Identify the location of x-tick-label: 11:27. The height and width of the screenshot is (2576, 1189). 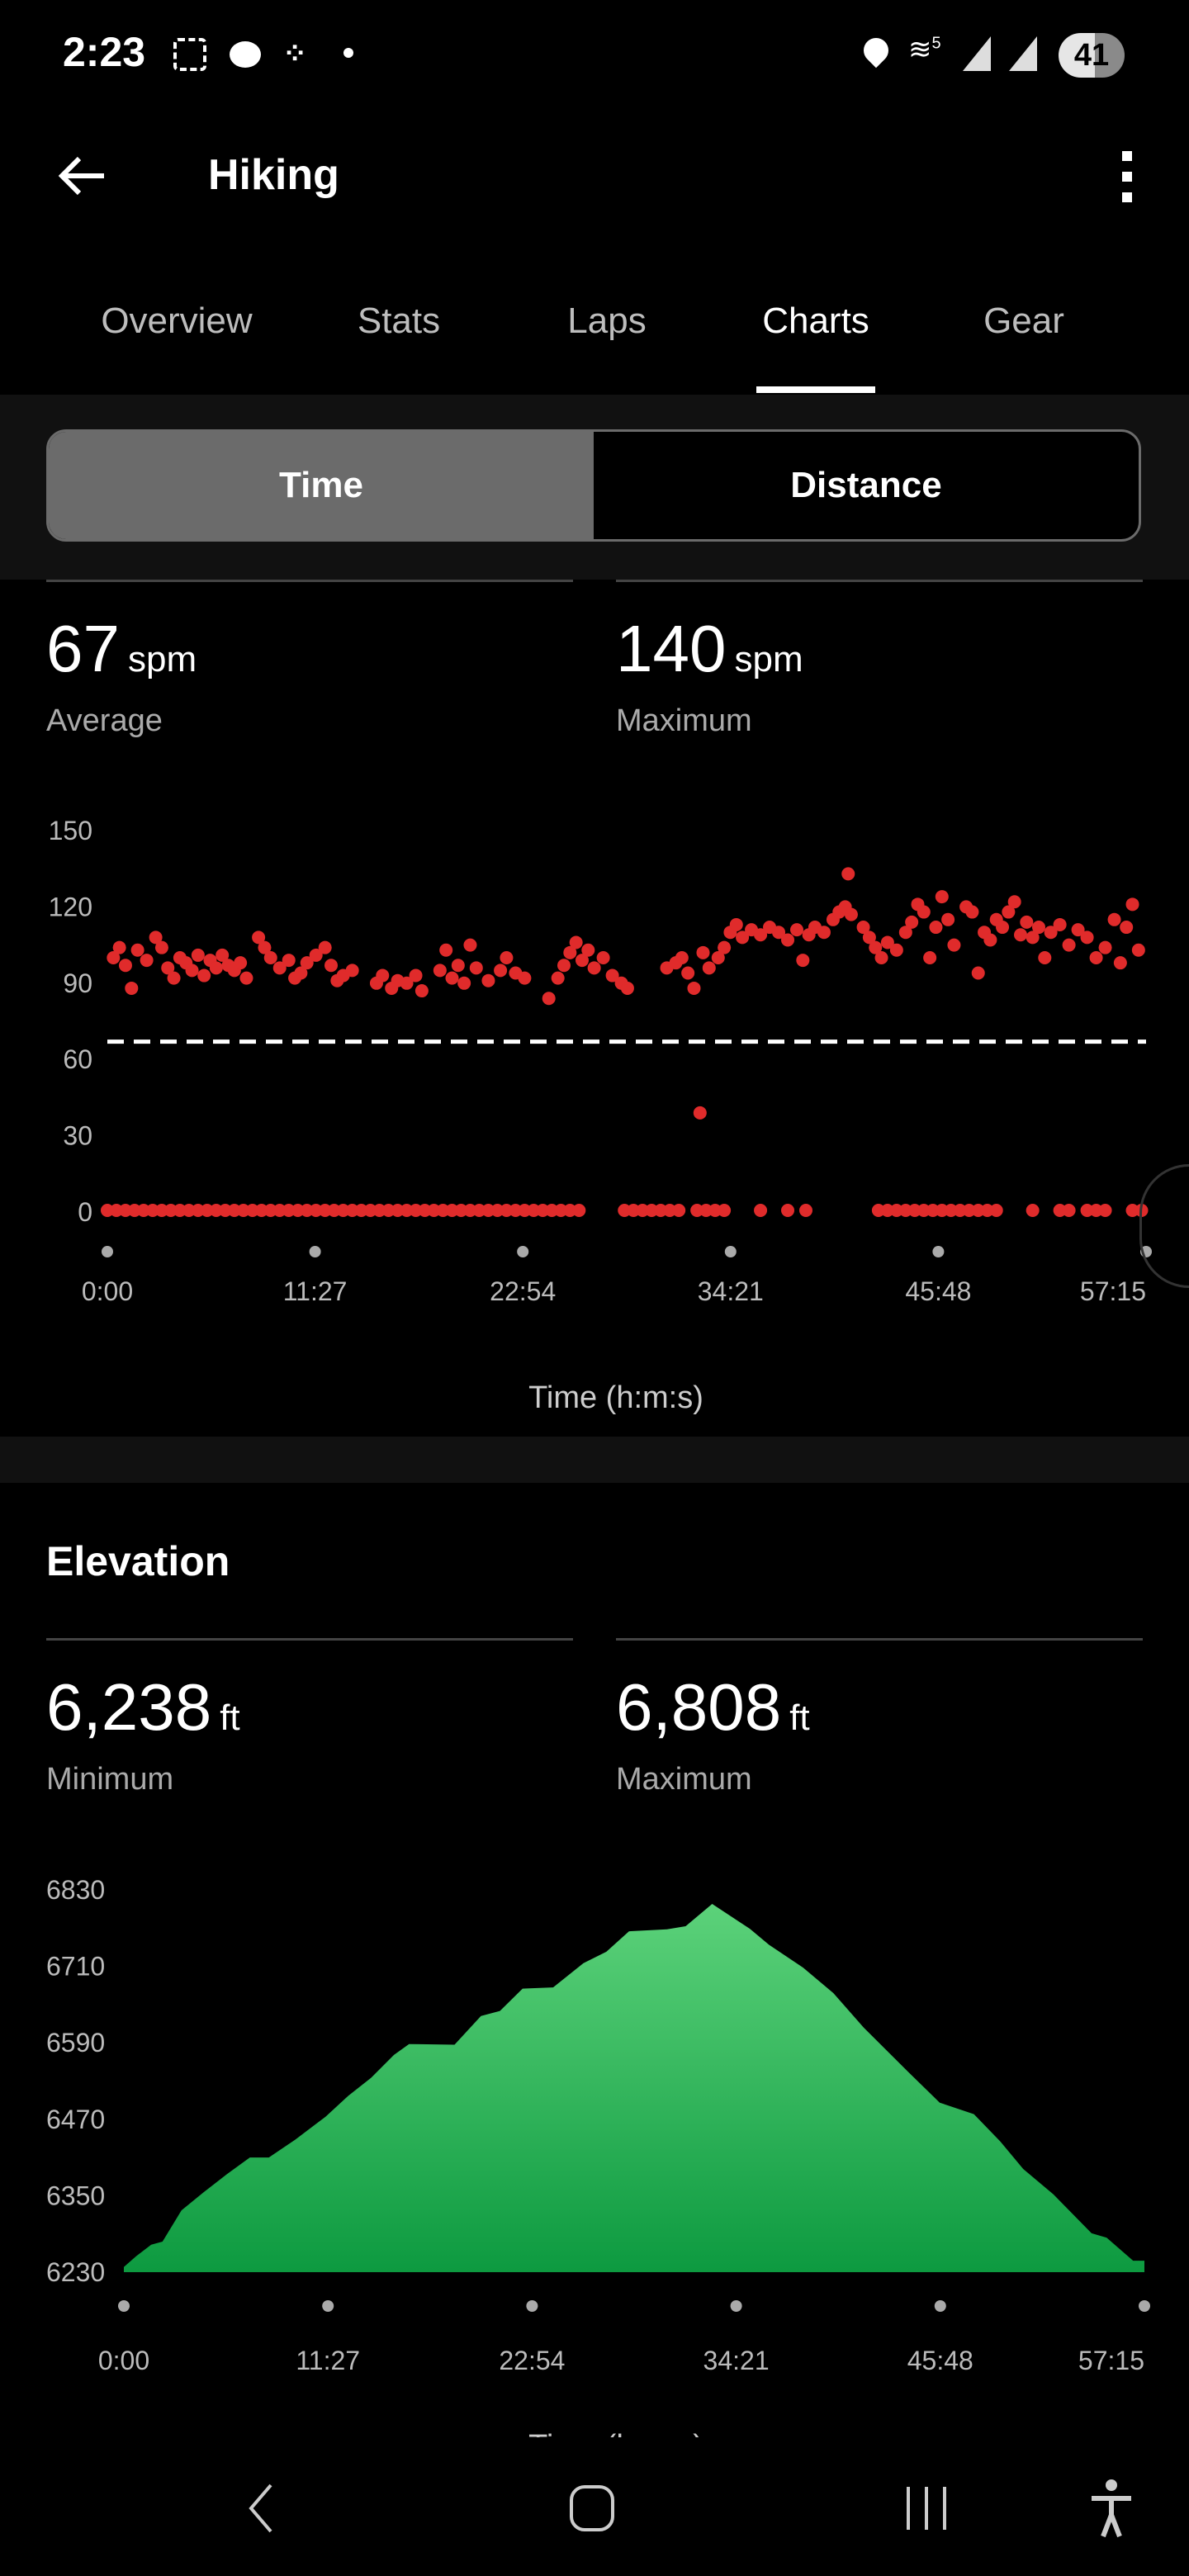
(315, 1291).